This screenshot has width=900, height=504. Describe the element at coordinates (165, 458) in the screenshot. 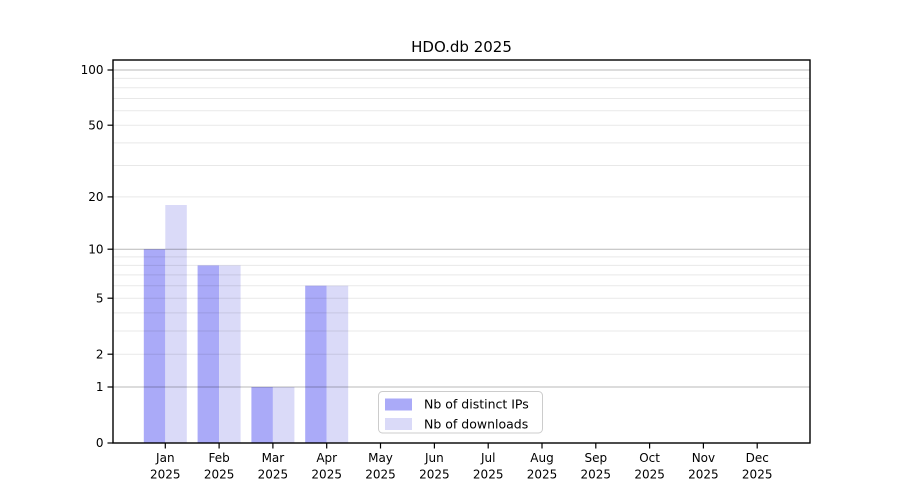

I see `x-tick-label-month-jan: Jan` at that location.